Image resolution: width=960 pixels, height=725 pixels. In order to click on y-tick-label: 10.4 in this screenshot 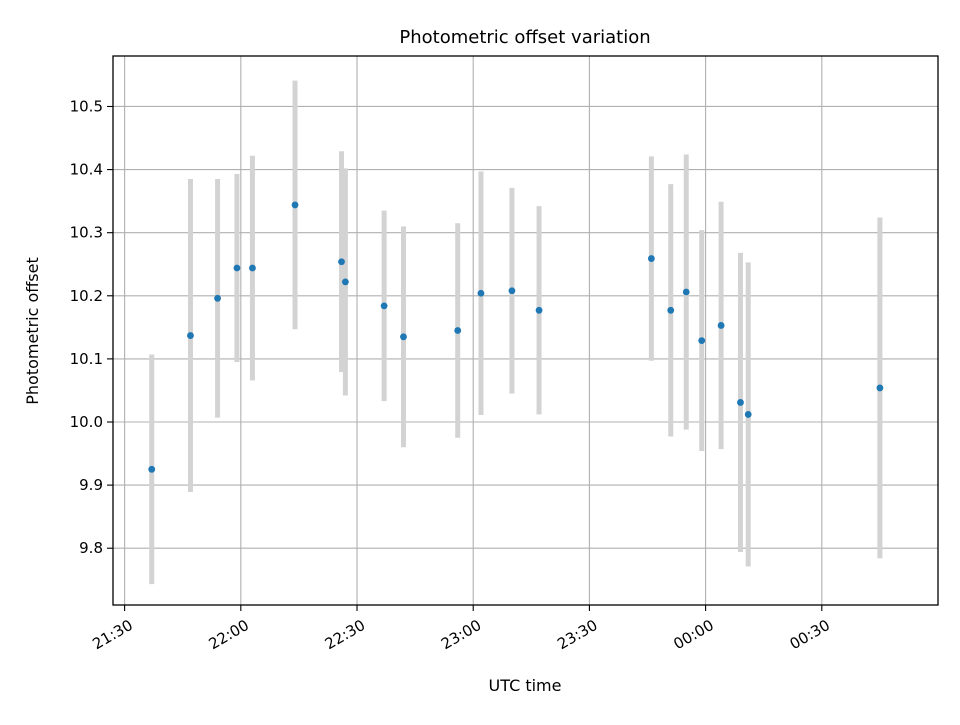, I will do `click(86, 170)`.